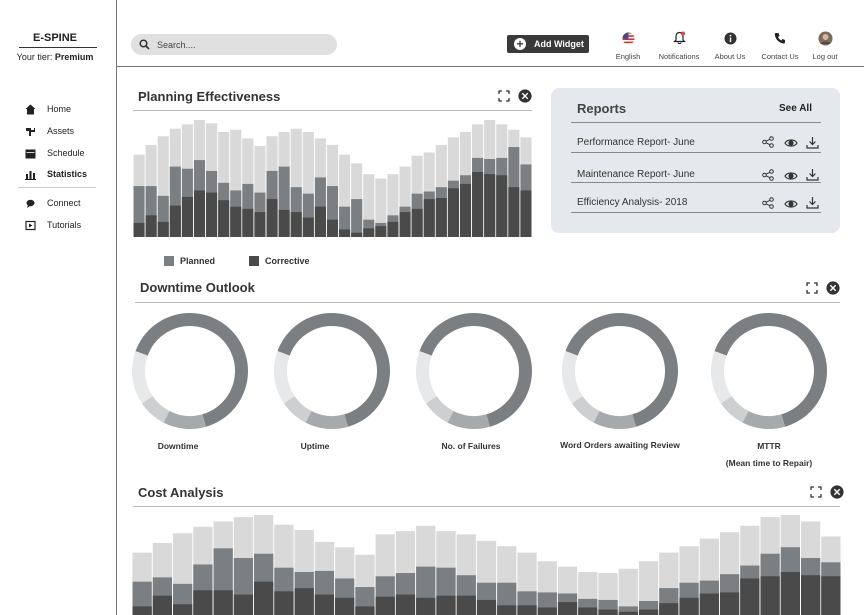  What do you see at coordinates (178, 446) in the screenshot?
I see `donut-label: Downtime` at bounding box center [178, 446].